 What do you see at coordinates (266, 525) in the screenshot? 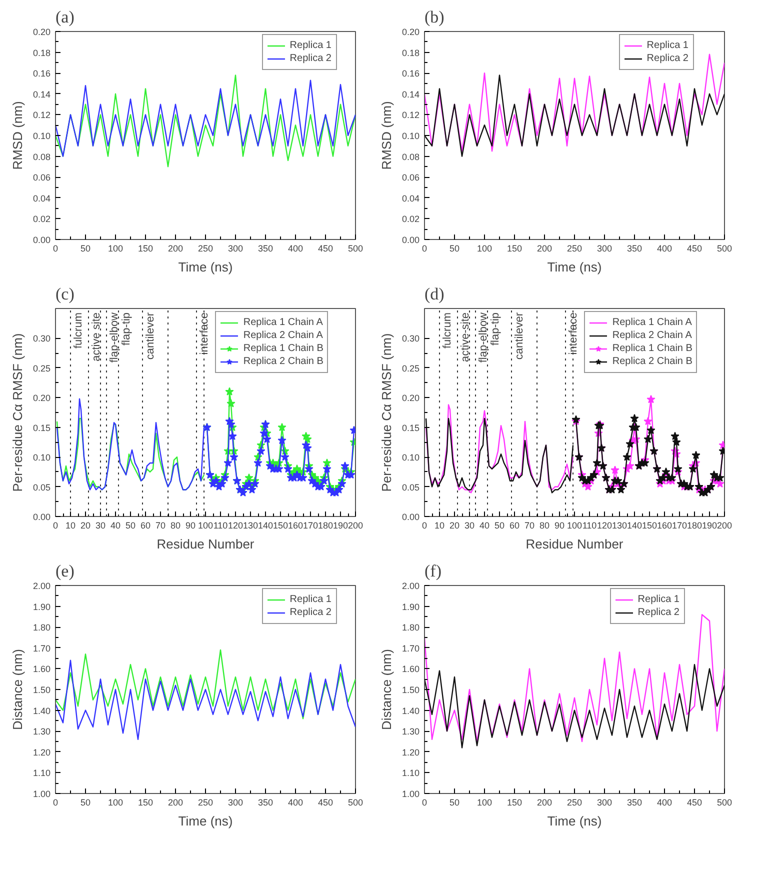
I see `x-tick-label: 140` at bounding box center [266, 525].